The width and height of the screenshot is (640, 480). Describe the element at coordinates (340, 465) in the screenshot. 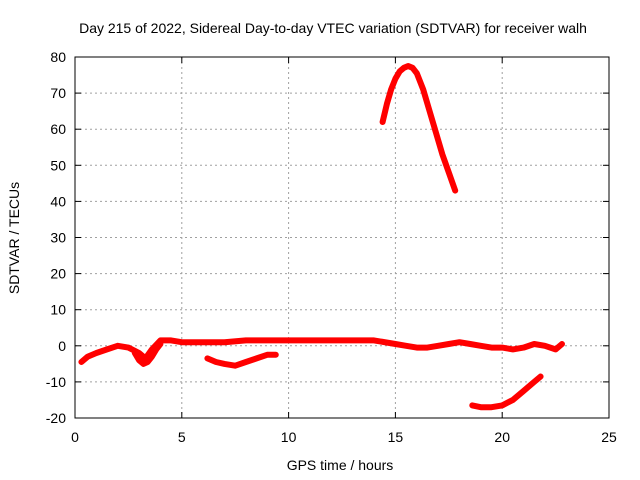

I see `x-axis-label: GPS time / hours` at that location.